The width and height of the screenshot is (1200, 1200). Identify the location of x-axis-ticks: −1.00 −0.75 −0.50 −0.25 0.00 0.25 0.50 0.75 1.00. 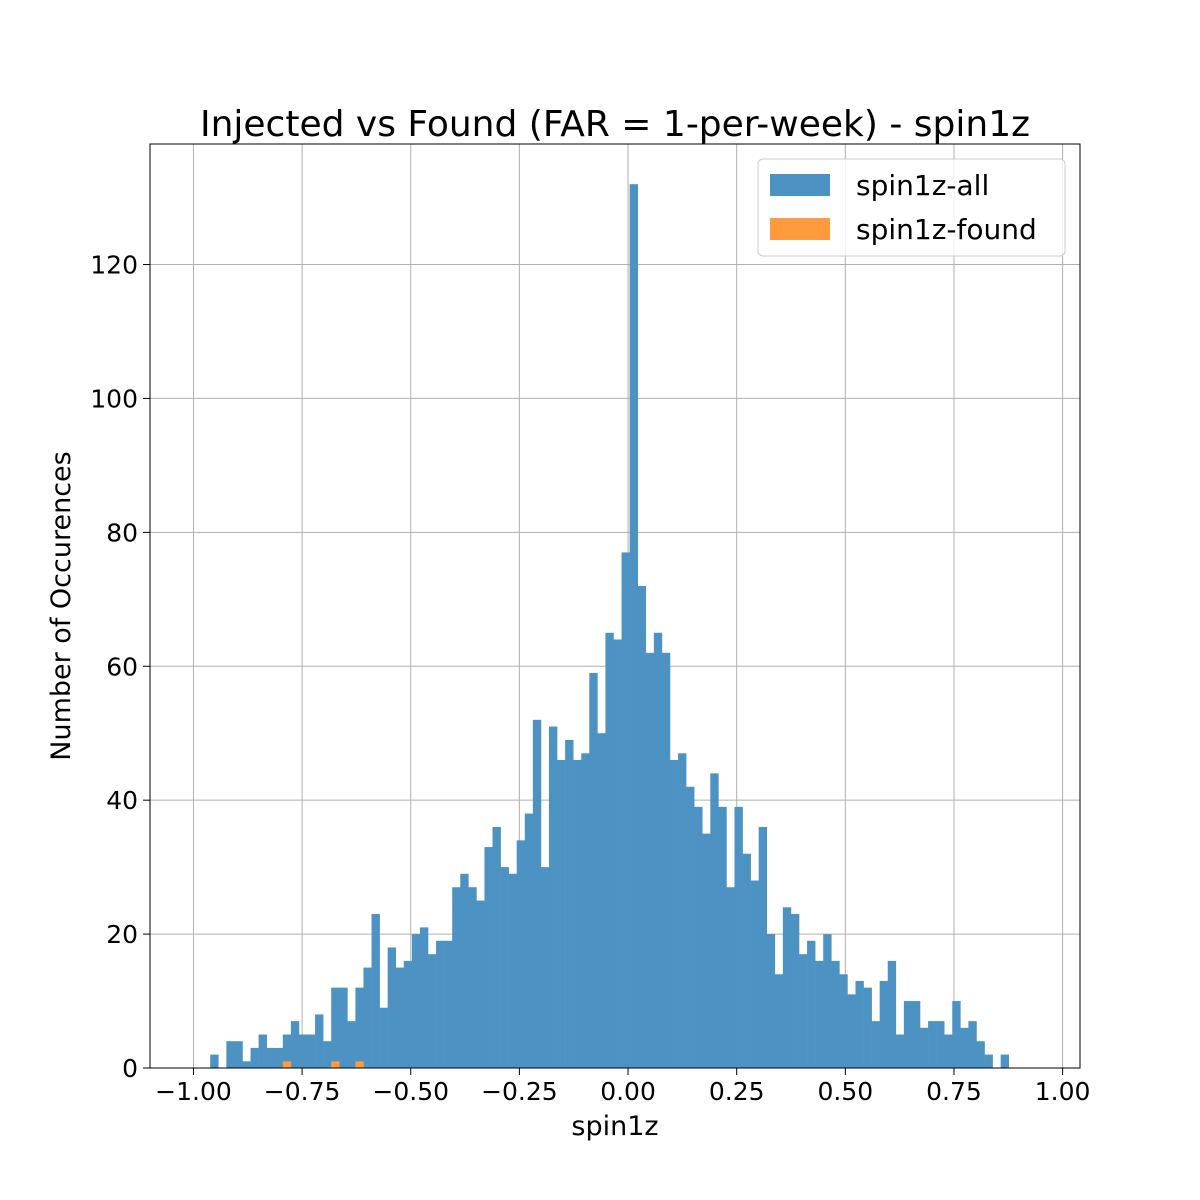
(622, 1087).